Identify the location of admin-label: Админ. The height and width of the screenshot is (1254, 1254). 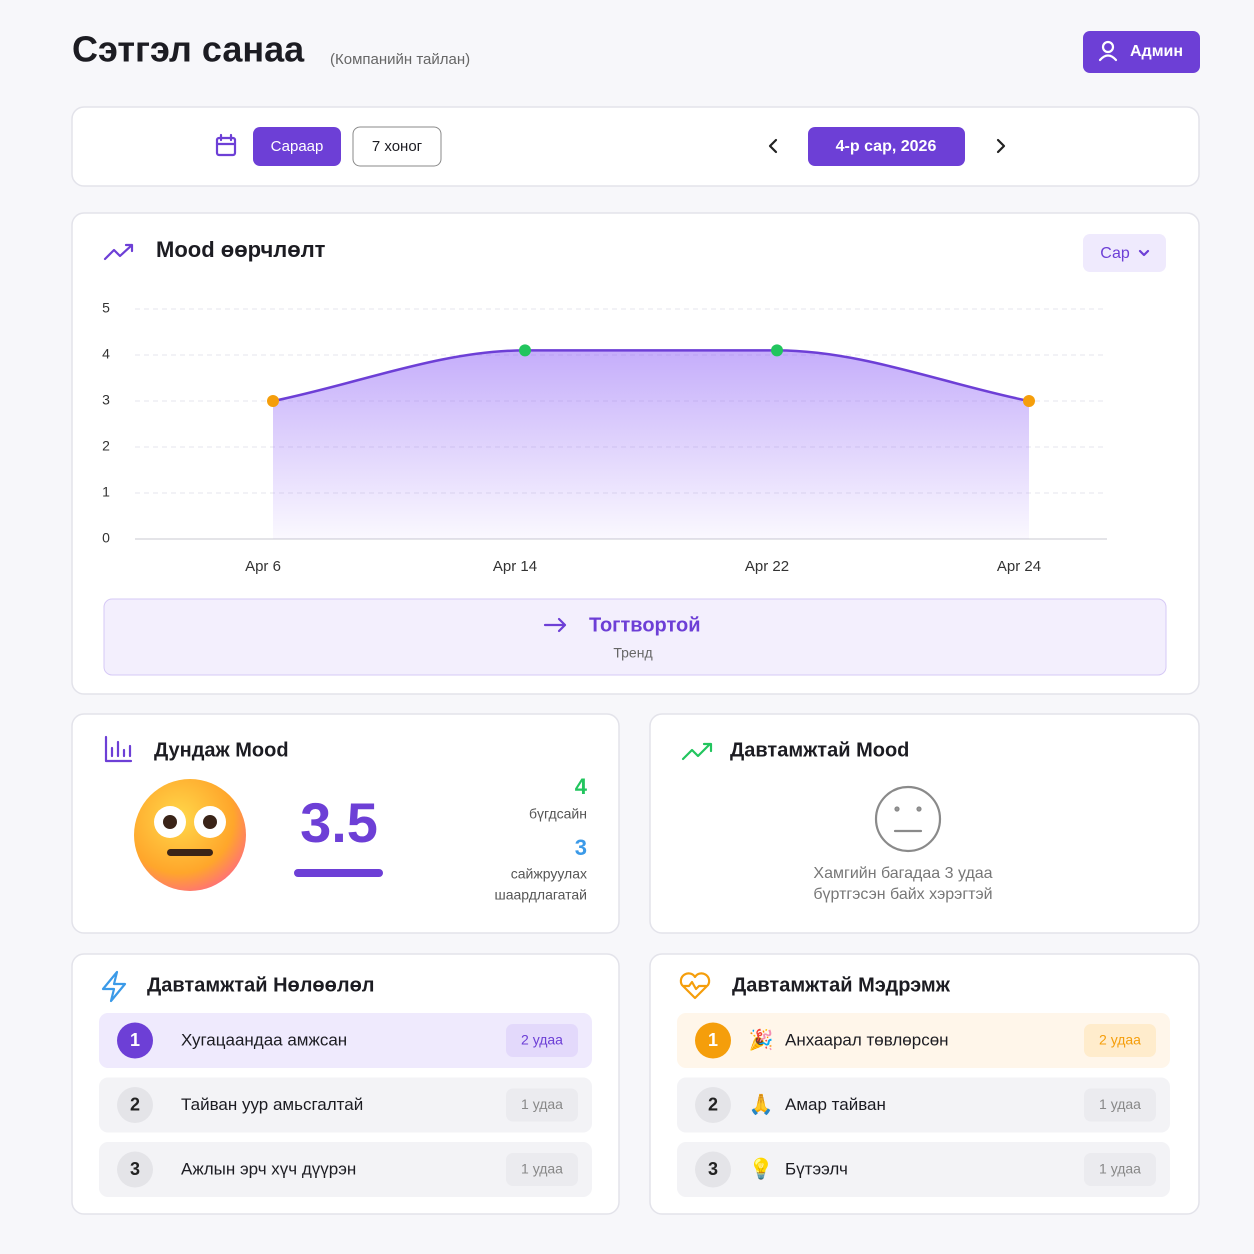
(1156, 51).